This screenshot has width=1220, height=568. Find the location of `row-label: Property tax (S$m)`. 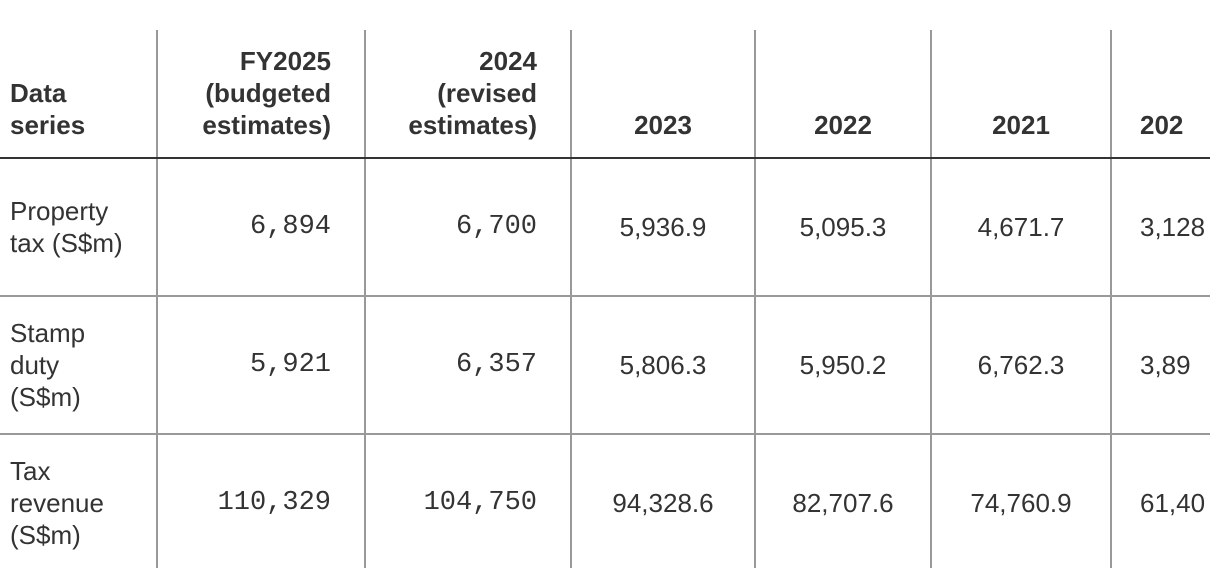

row-label: Property tax (S$m) is located at coordinates (78, 227).